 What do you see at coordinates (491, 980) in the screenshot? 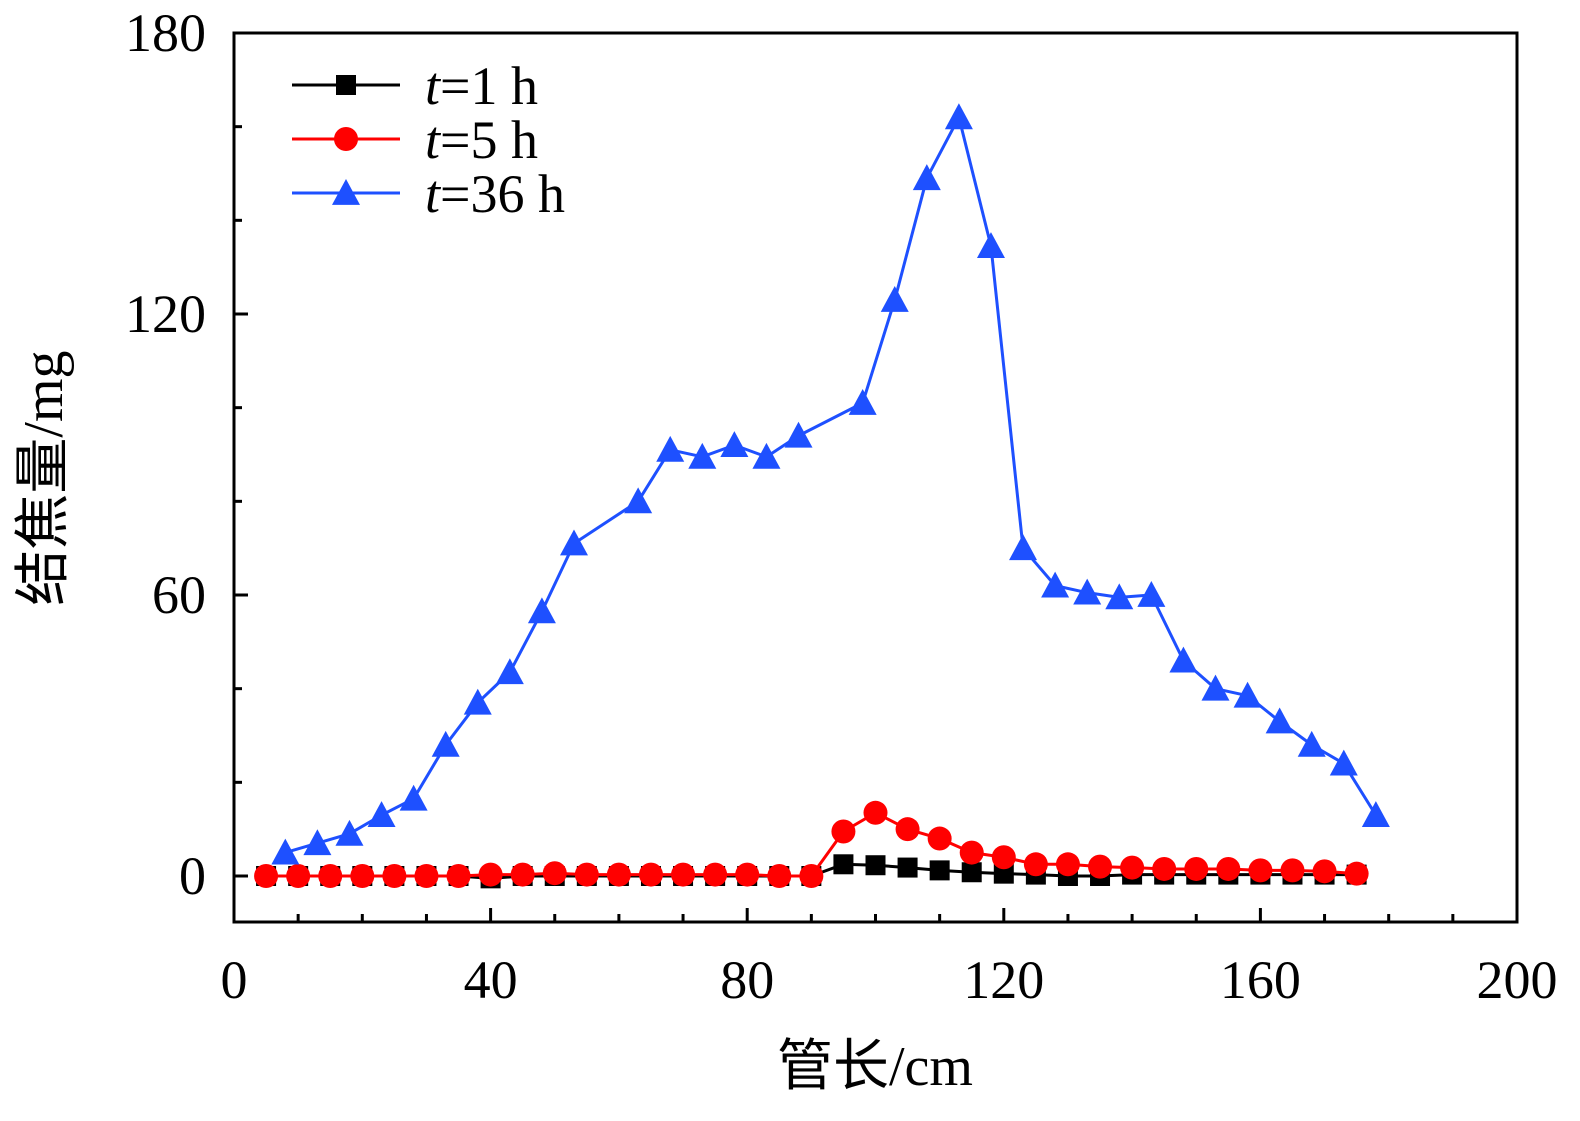
I see `x-tick-label: 40` at bounding box center [491, 980].